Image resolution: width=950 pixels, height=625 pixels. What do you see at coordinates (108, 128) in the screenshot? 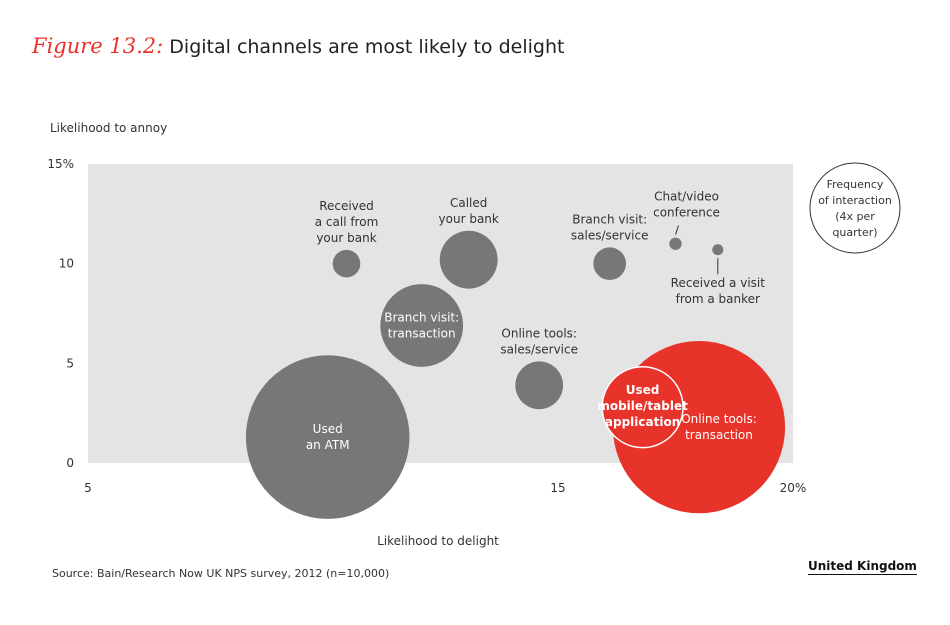
I see `y-axis-label: Likelihood to annoy` at bounding box center [108, 128].